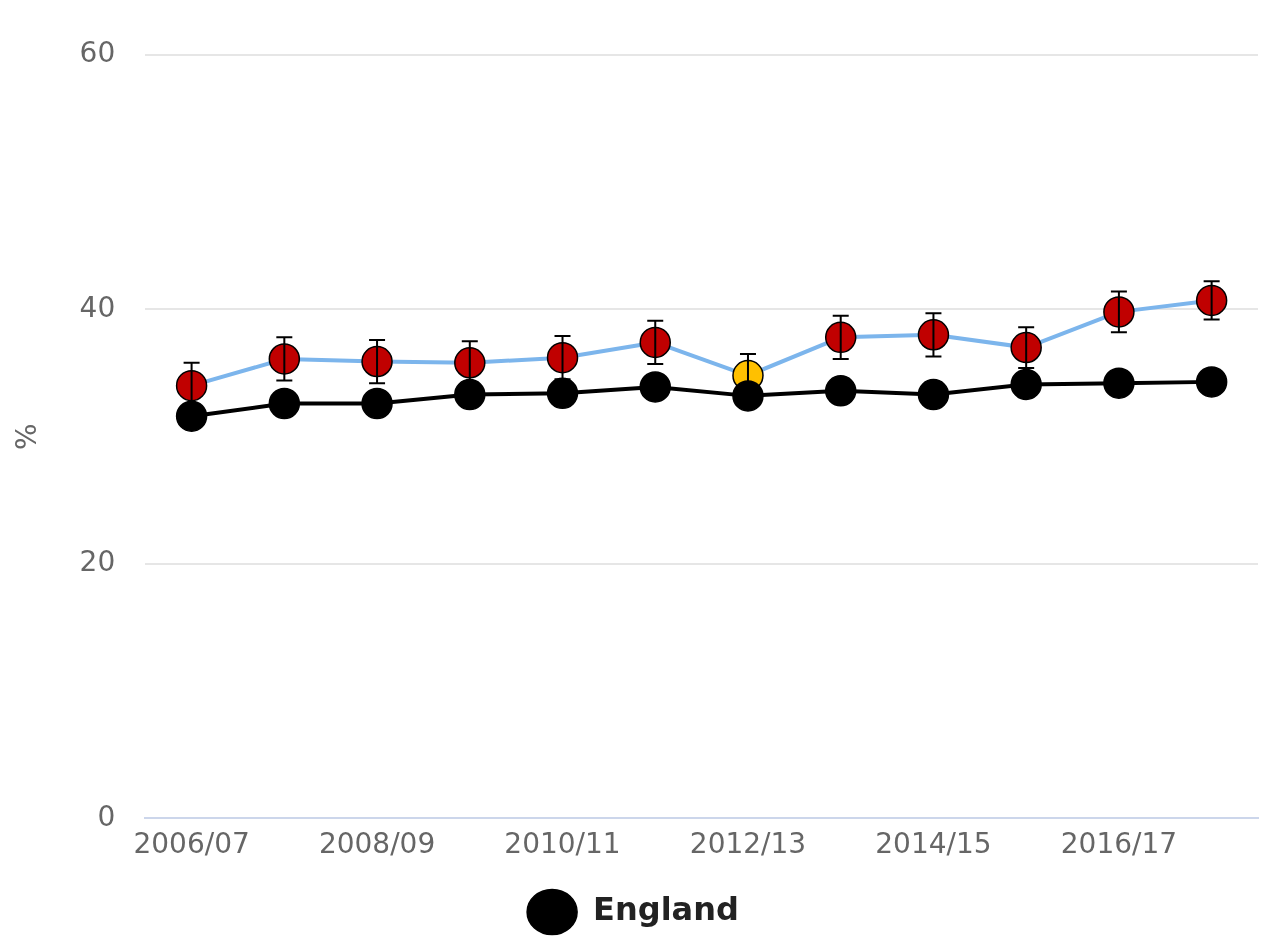 The height and width of the screenshot is (946, 1287). What do you see at coordinates (377, 844) in the screenshot?
I see `x-tick-label: 2008/09` at bounding box center [377, 844].